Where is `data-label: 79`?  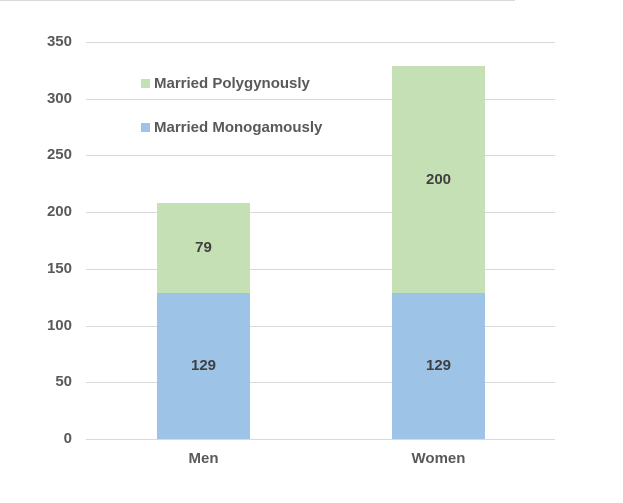 data-label: 79 is located at coordinates (203, 248).